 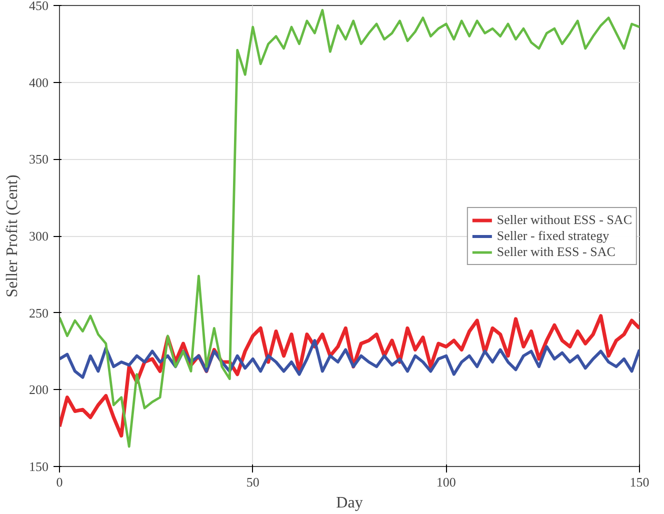 What do you see at coordinates (446, 482) in the screenshot?
I see `x-tick-label: 100` at bounding box center [446, 482].